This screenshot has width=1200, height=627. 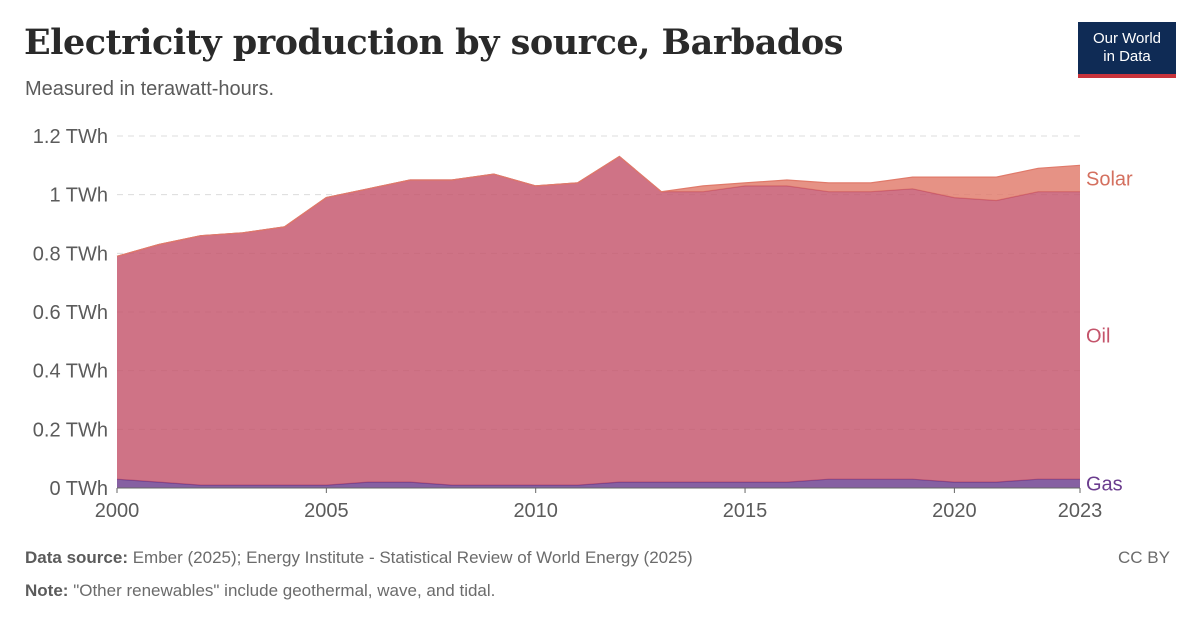 I want to click on note-label: Note:, so click(x=47, y=590).